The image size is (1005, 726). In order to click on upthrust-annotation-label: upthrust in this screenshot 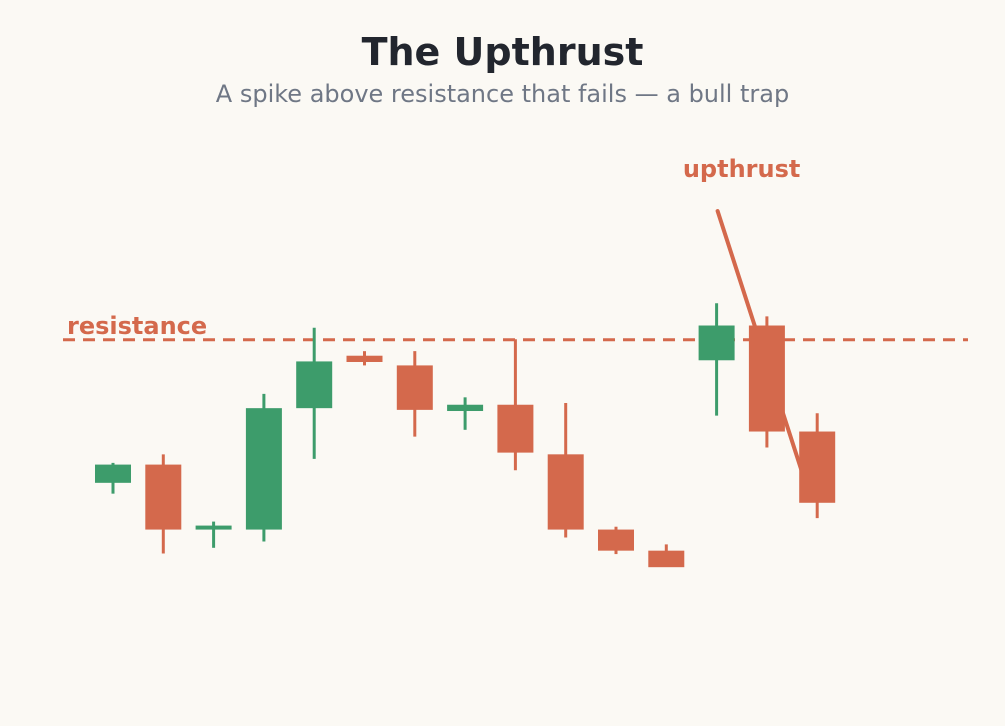, I will do `click(742, 169)`.